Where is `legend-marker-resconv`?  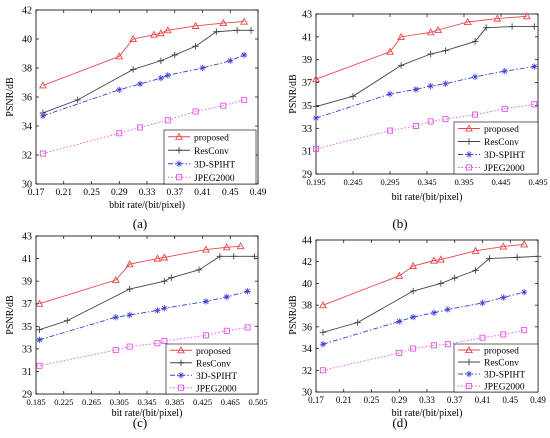
legend-marker-resconv is located at coordinates (179, 150).